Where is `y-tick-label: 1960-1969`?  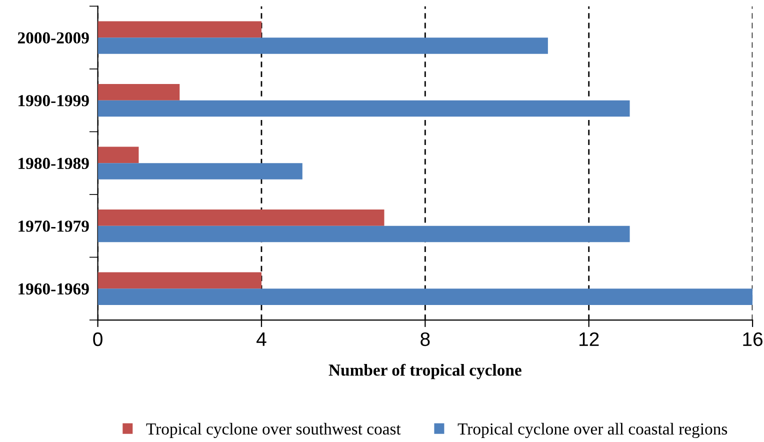 y-tick-label: 1960-1969 is located at coordinates (53, 289).